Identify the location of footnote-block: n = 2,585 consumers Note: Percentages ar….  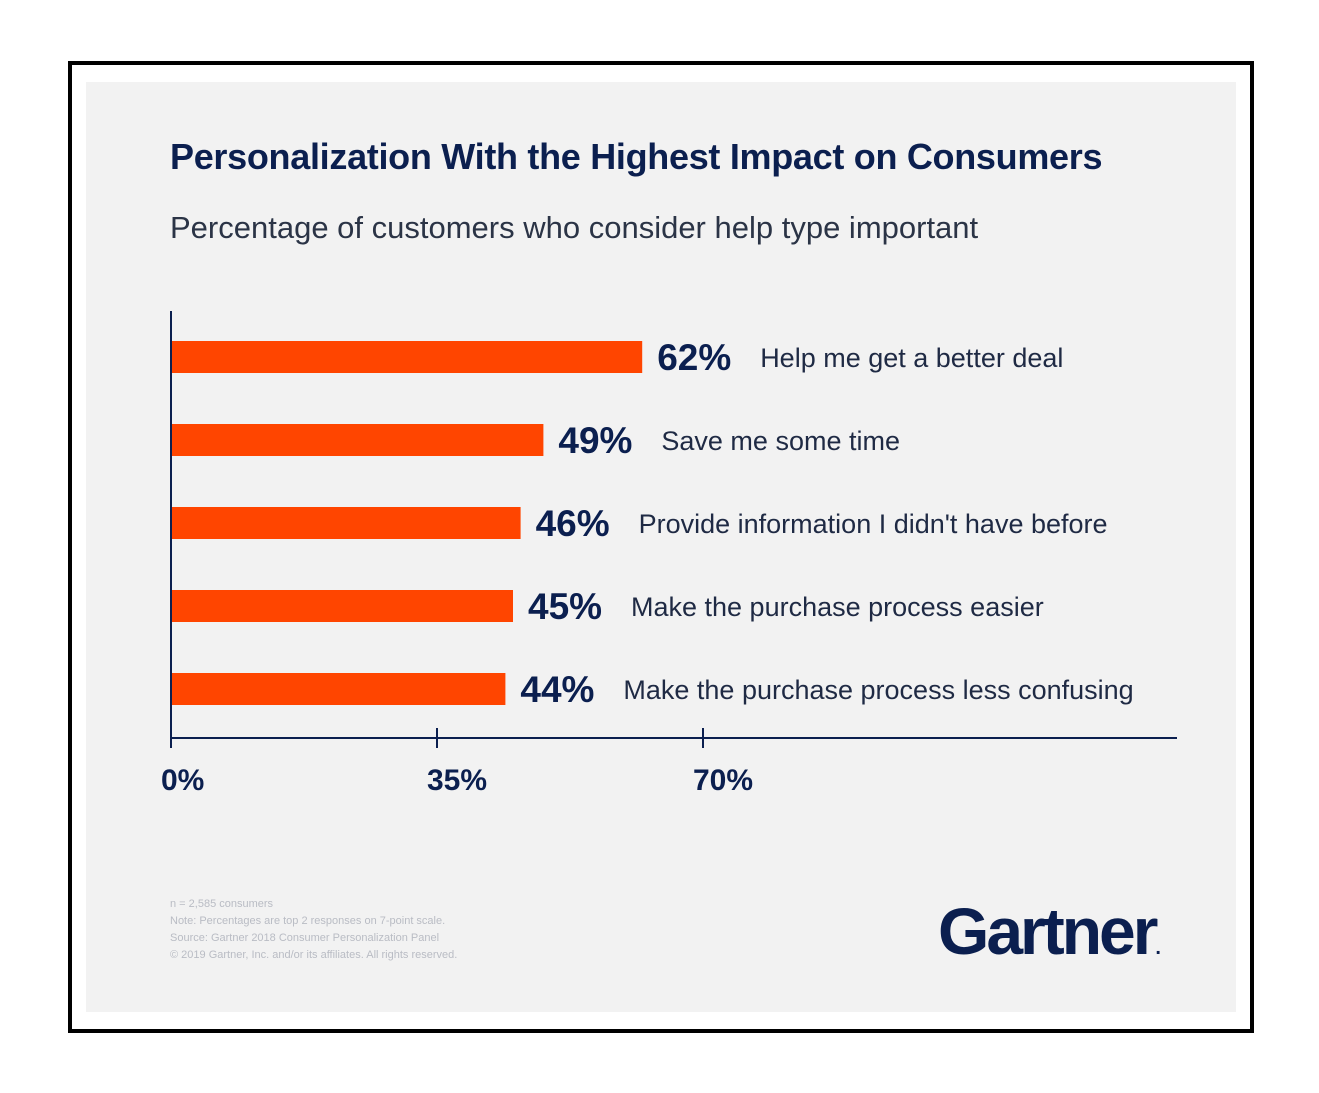
(313, 930).